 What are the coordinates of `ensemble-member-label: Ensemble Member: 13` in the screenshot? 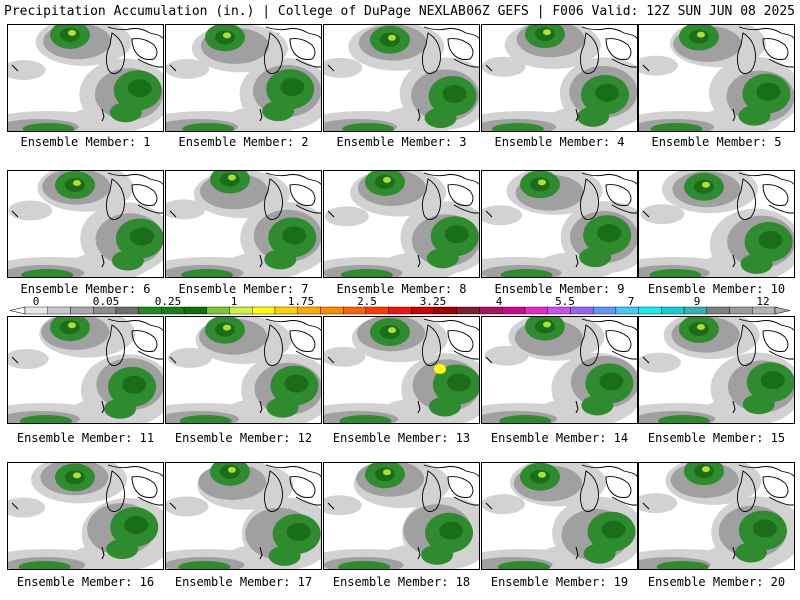 It's located at (401, 438).